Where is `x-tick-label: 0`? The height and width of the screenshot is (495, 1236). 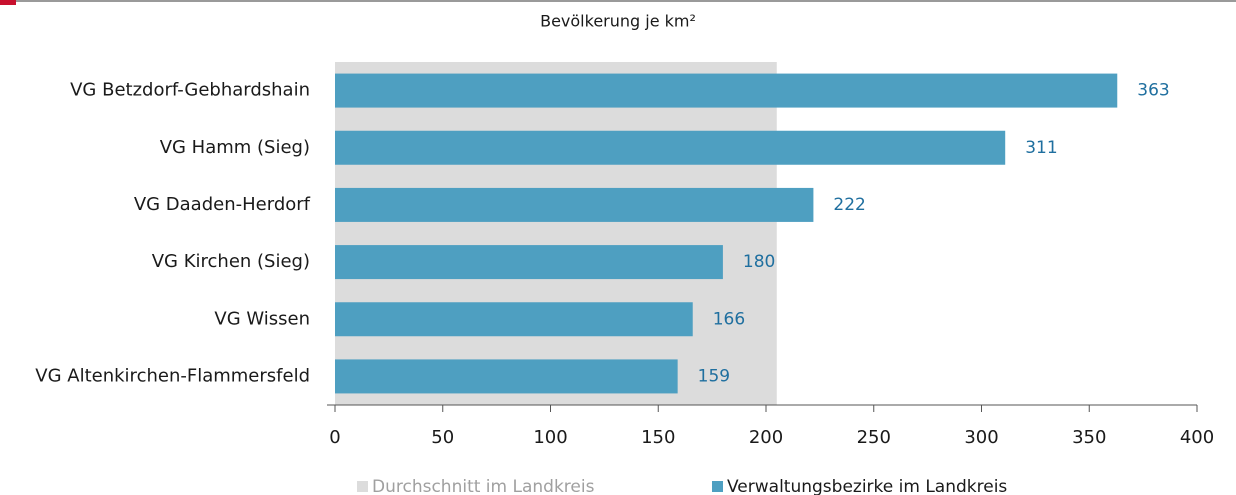 x-tick-label: 0 is located at coordinates (334, 437).